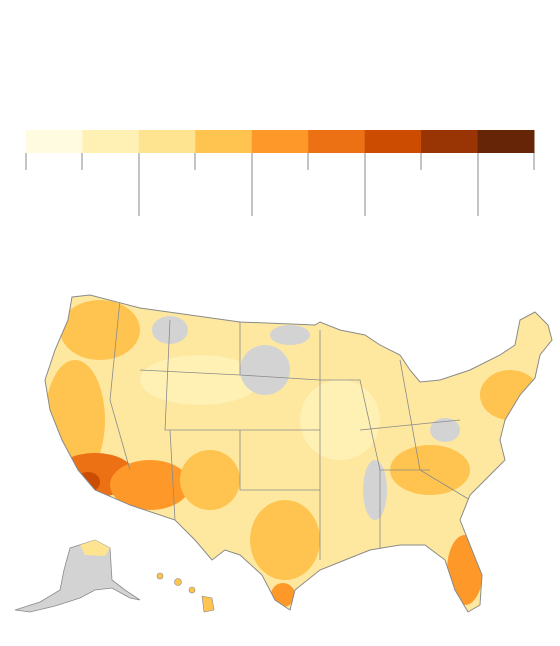  Describe the element at coordinates (77, 576) in the screenshot. I see `alaska` at that location.